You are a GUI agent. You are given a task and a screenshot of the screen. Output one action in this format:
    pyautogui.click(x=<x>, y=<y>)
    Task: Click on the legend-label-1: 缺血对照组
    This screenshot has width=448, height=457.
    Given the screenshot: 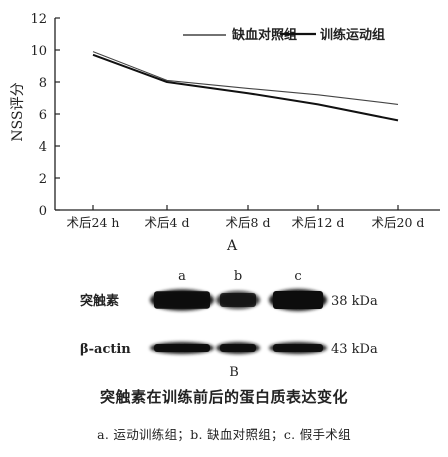 What is the action you would take?
    pyautogui.click(x=264, y=35)
    